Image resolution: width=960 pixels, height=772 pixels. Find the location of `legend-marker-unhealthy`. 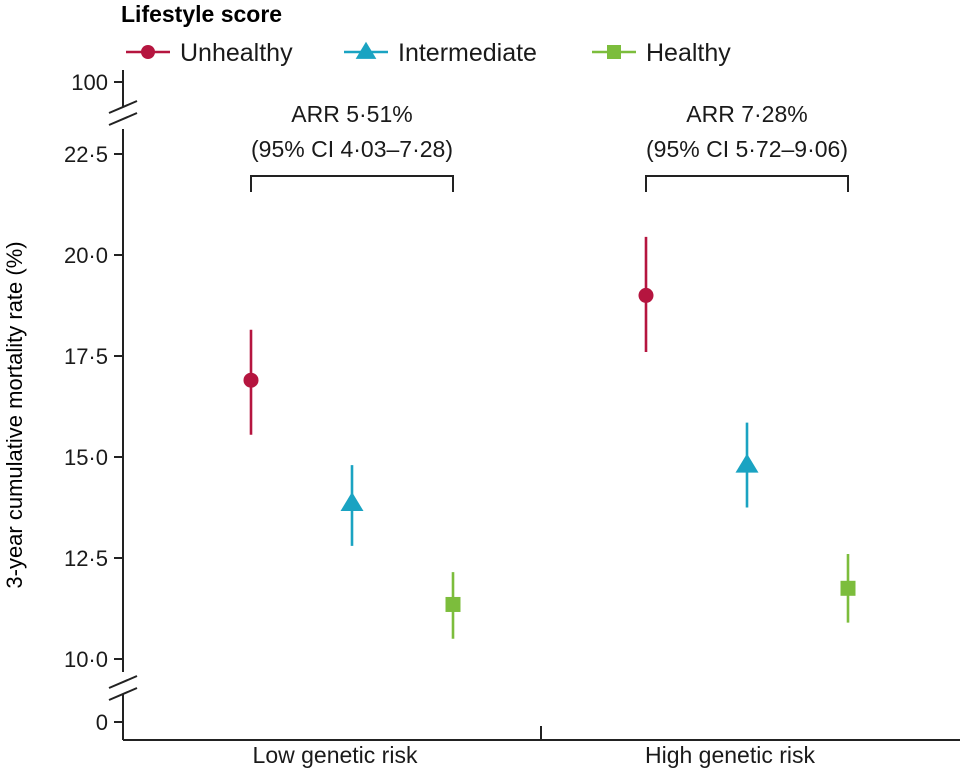

legend-marker-unhealthy is located at coordinates (148, 52).